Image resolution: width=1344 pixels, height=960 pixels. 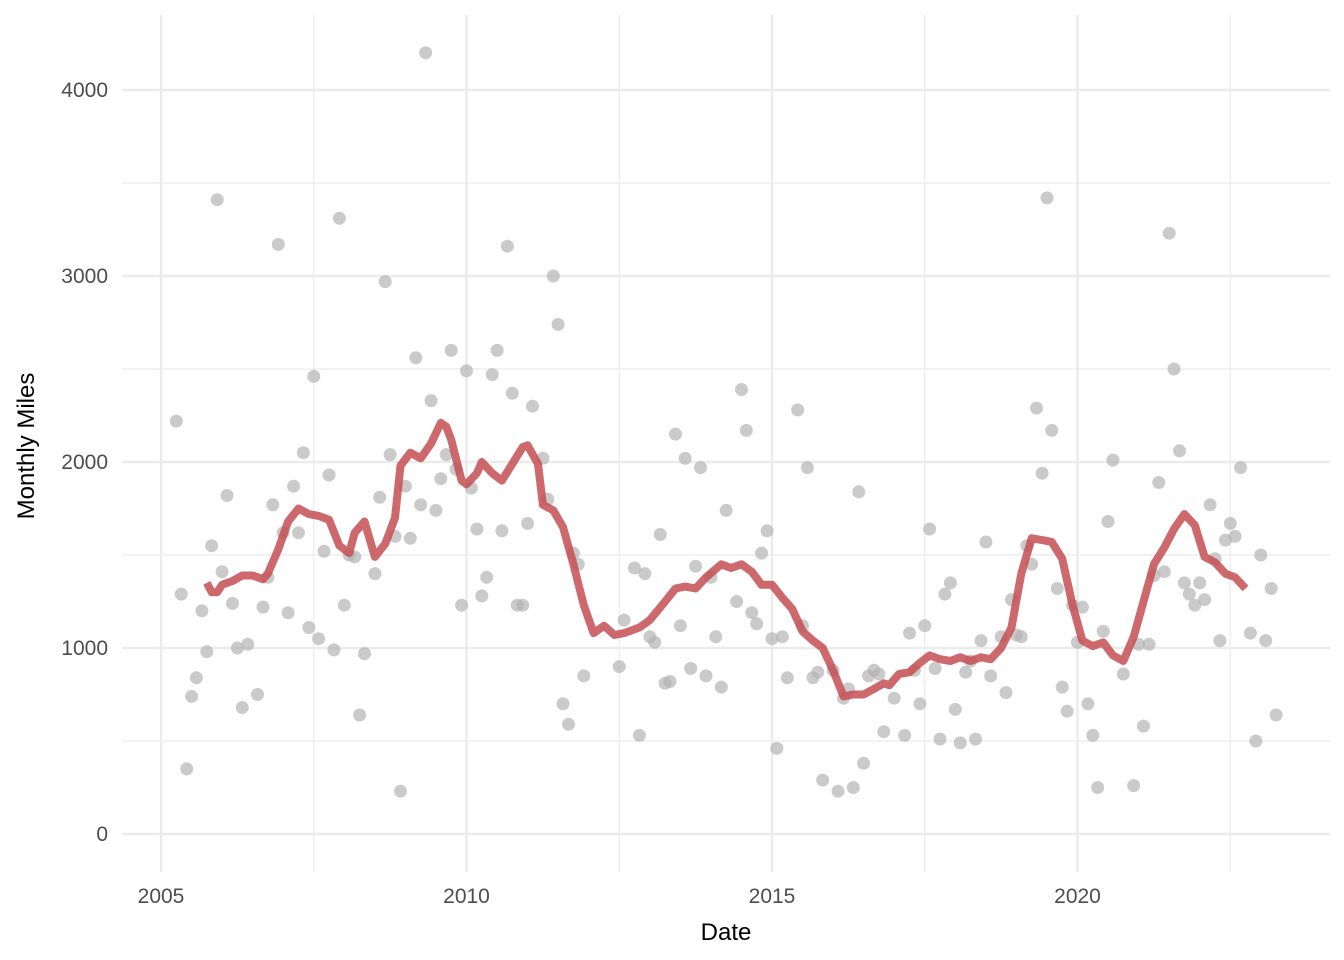 I want to click on y-tick-label: 4000, so click(x=84, y=90).